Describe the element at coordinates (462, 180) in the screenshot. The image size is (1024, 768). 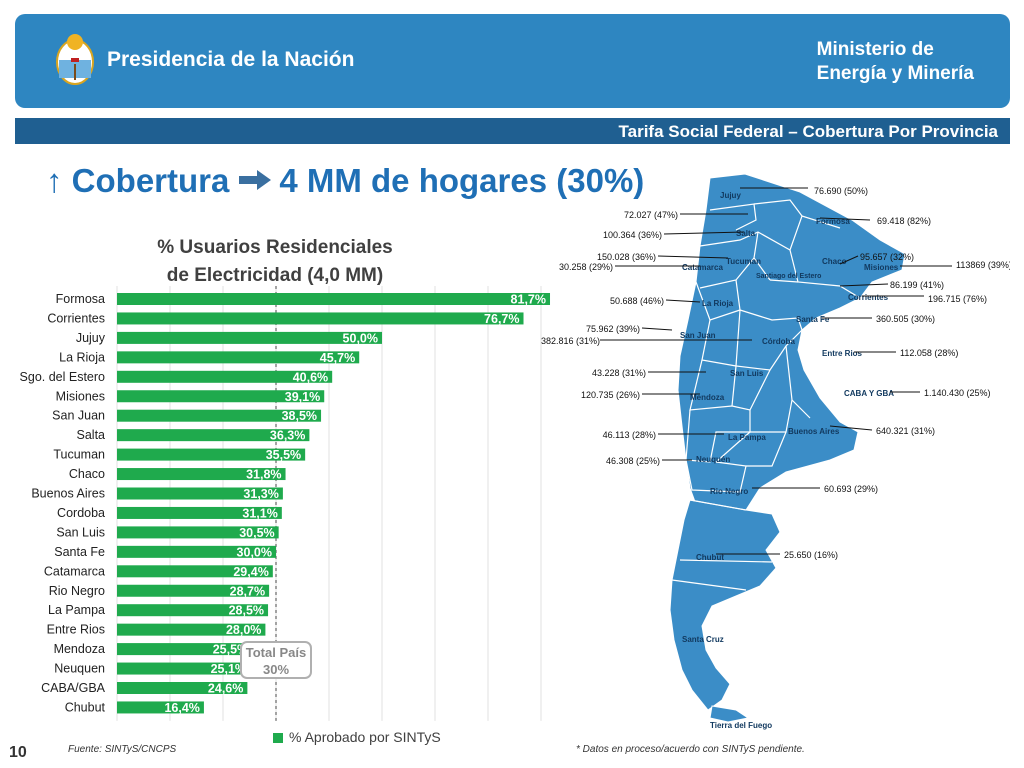
I see `headline-suffix: 4 MM de hogares (30%)` at that location.